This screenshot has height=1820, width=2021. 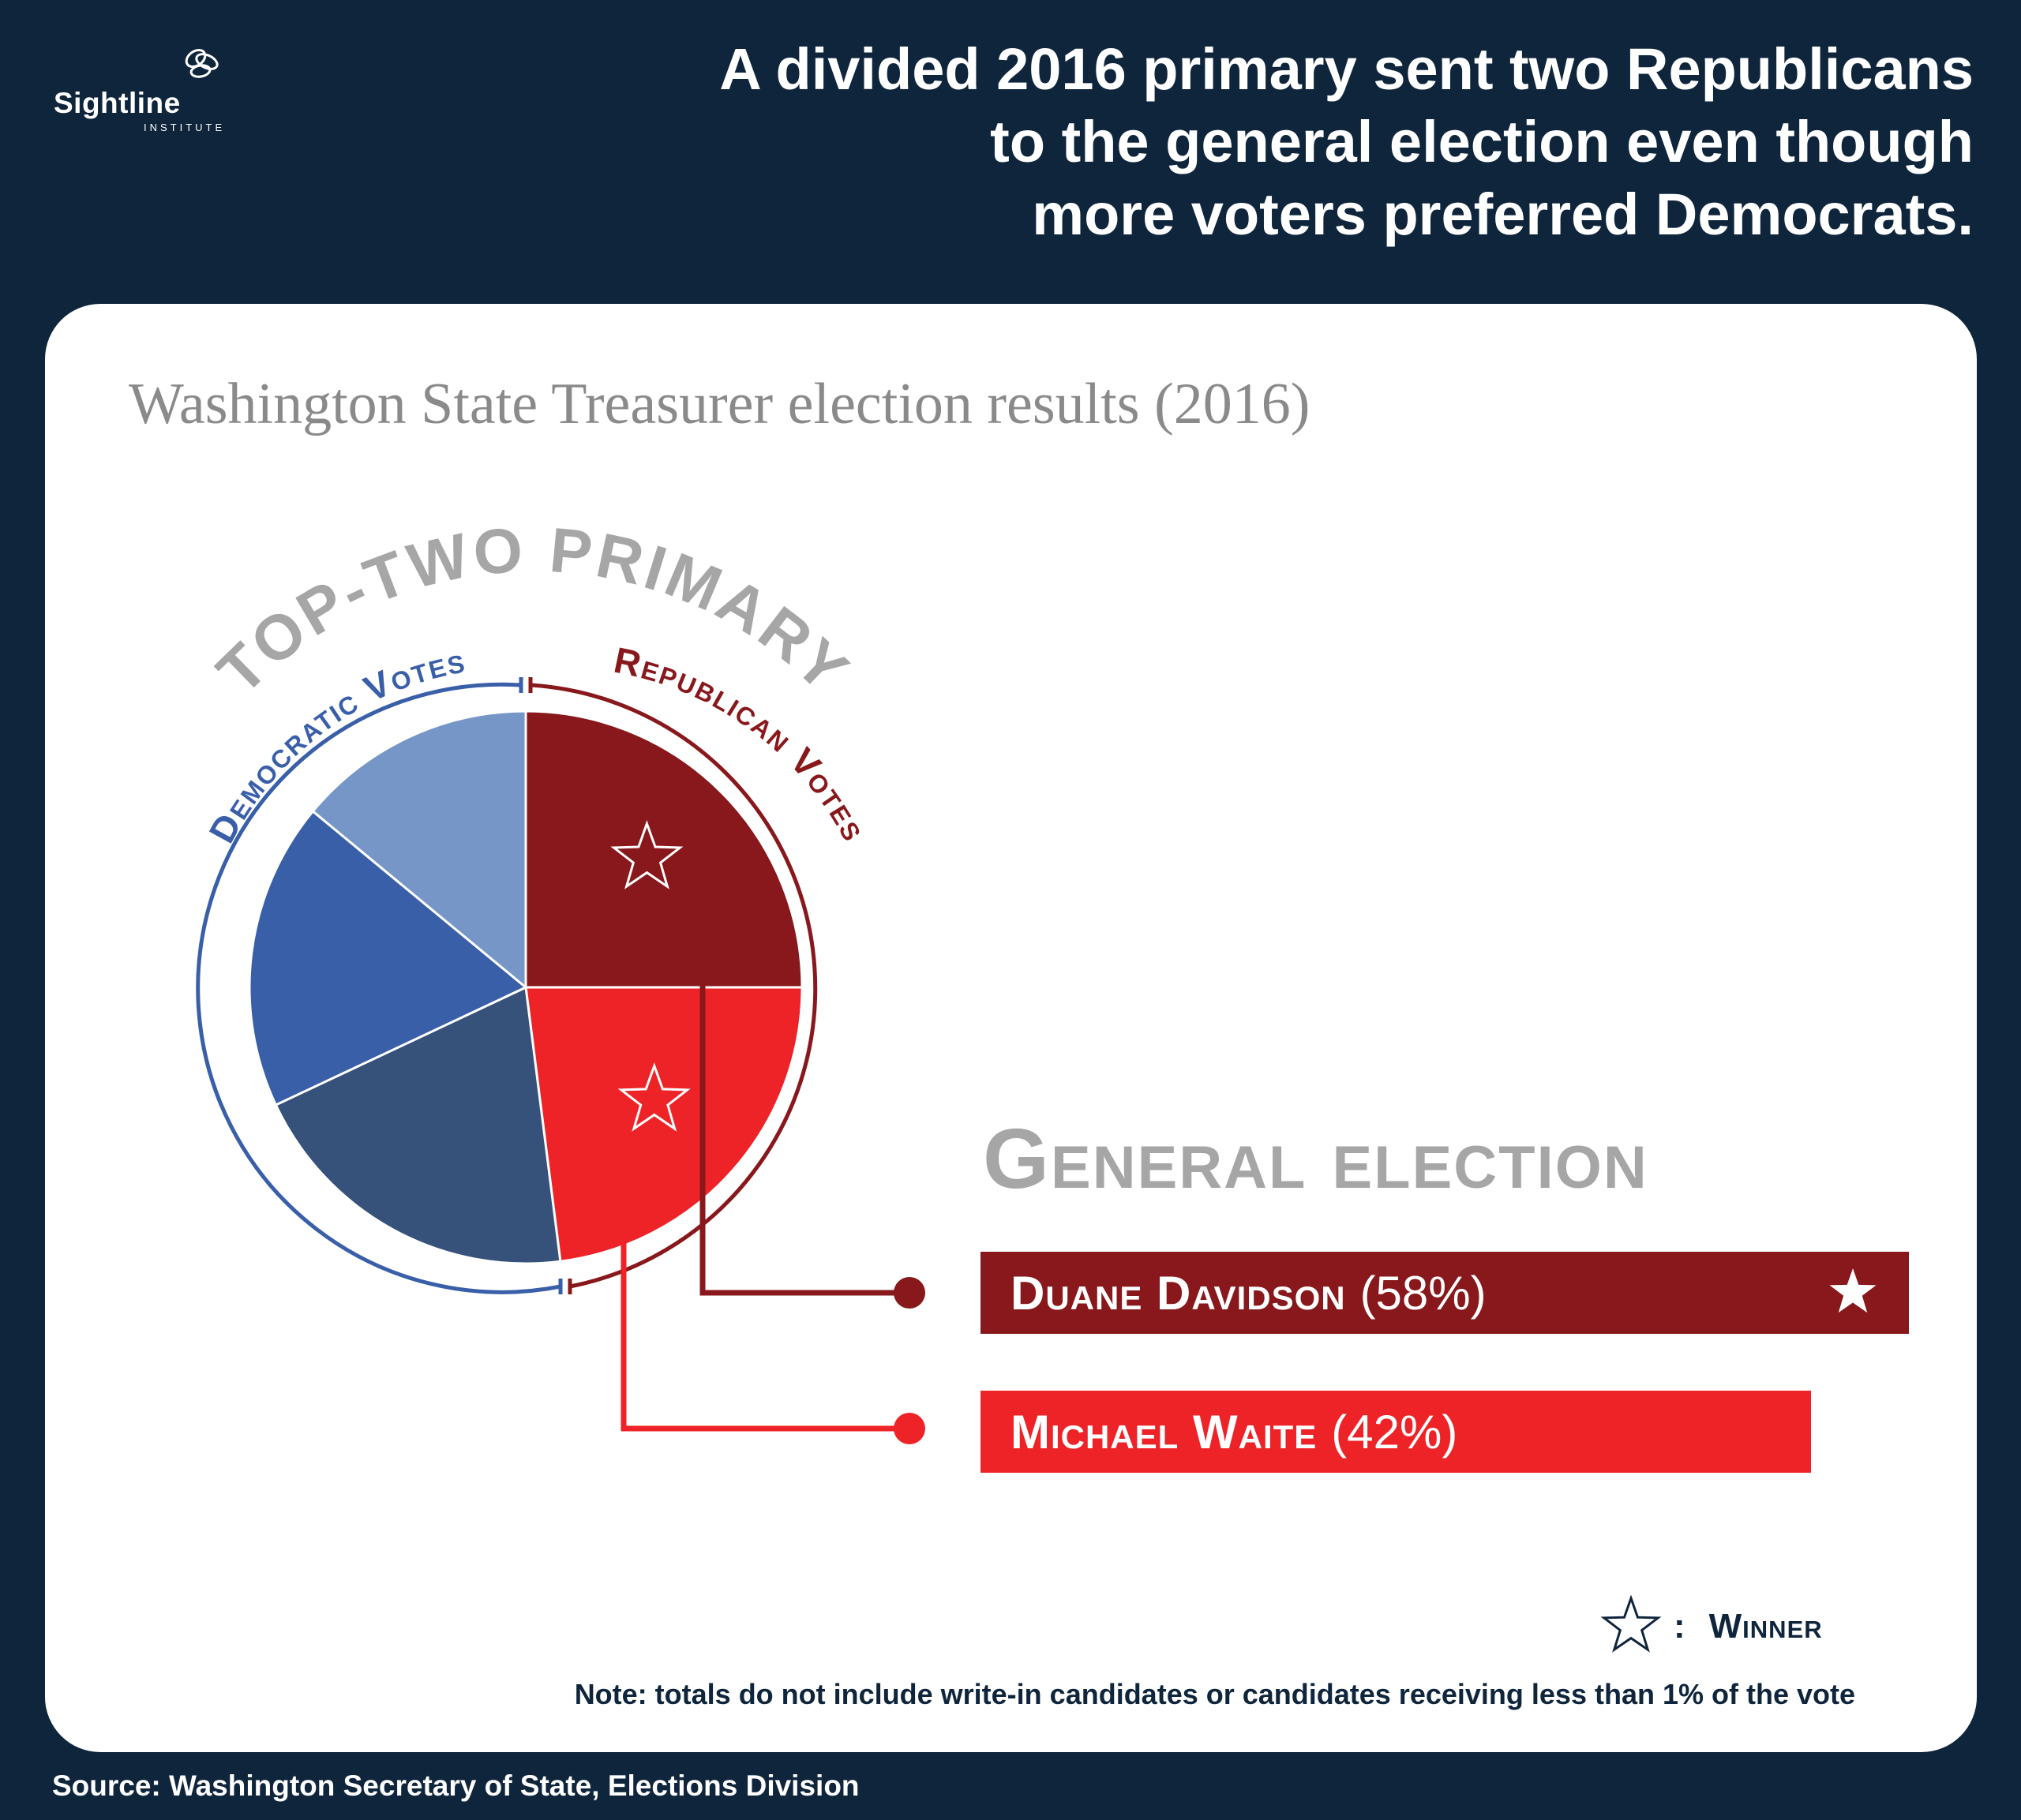 I want to click on bar-value-davidson: (58%), so click(x=1423, y=1293).